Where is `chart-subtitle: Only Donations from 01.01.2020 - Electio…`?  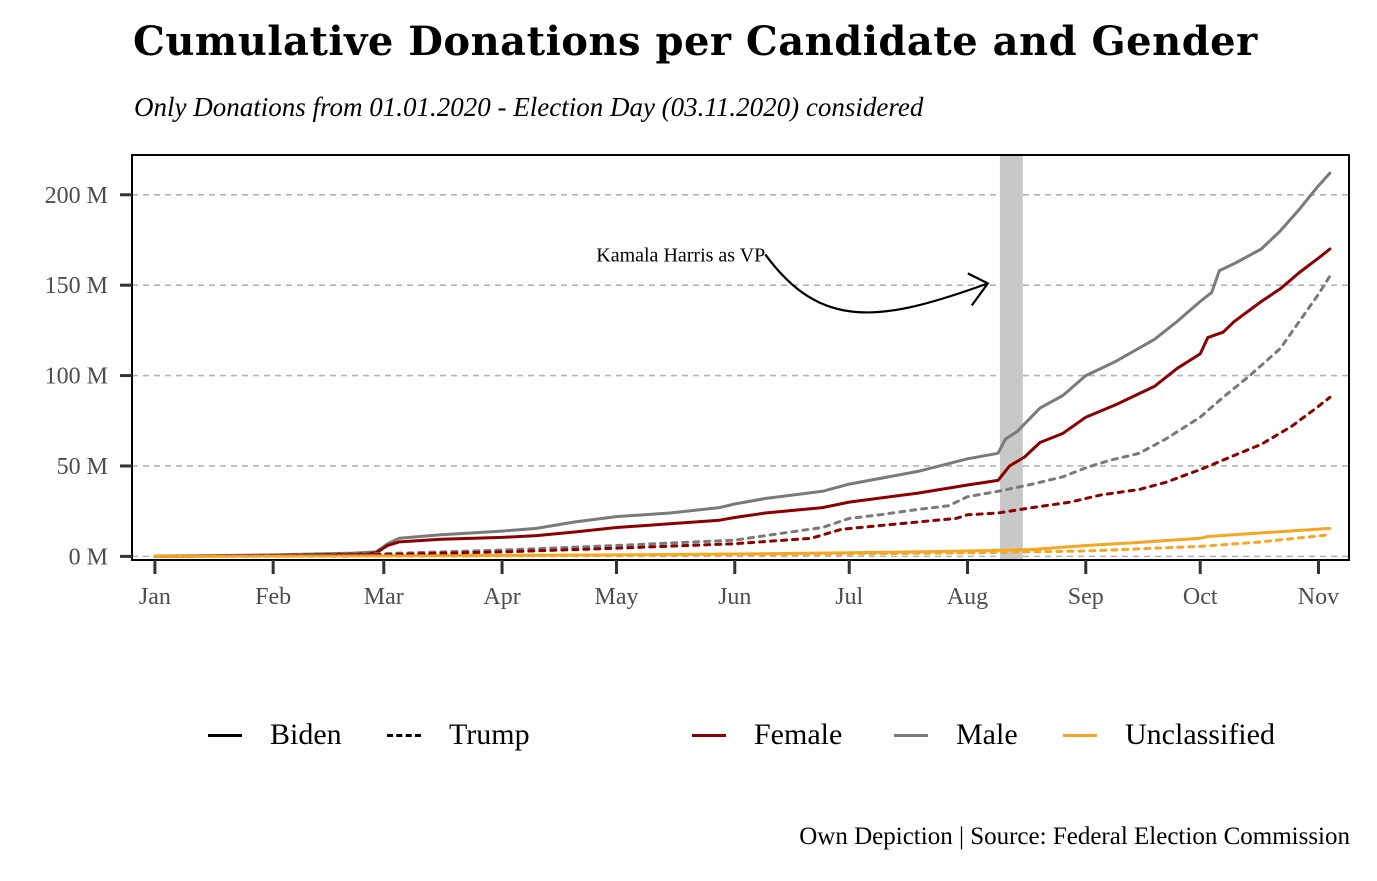
chart-subtitle: Only Donations from 01.01.2020 - Electio… is located at coordinates (529, 107).